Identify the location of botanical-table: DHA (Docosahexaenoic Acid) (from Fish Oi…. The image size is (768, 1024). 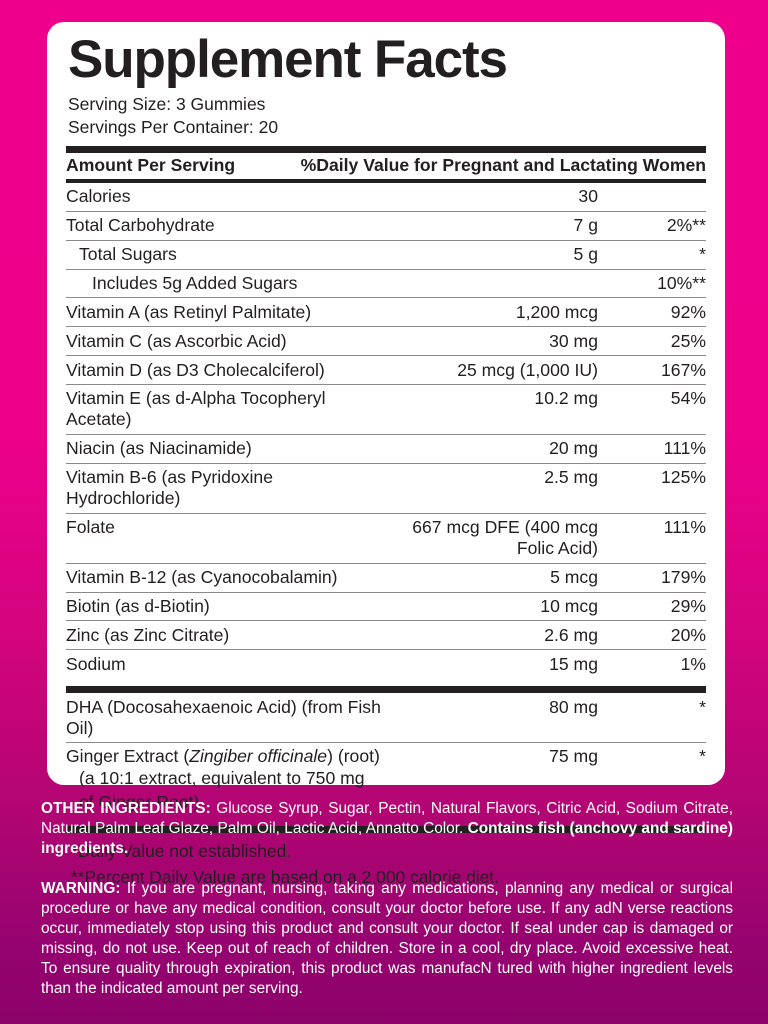
(386, 755).